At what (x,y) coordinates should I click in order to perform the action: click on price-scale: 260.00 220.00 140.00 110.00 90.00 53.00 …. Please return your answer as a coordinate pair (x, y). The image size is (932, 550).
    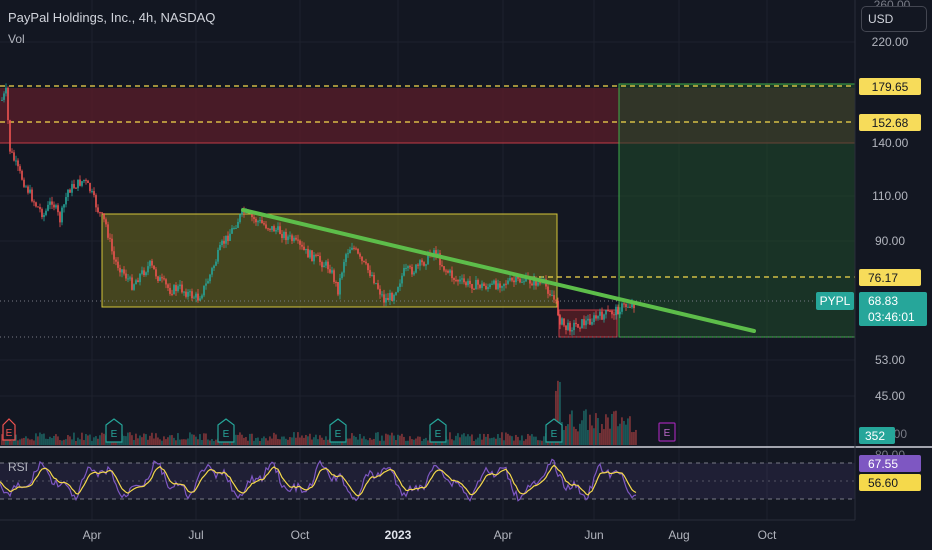
    Looking at the image, I should click on (871, 260).